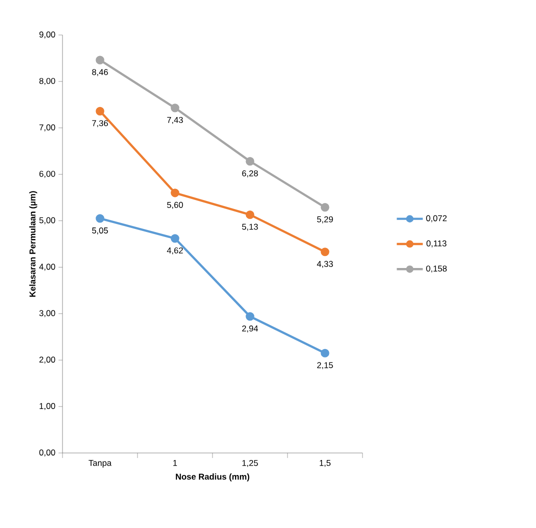  What do you see at coordinates (33, 244) in the screenshot?
I see `y-axis-title: Kelasaran Permulaan (µm)` at bounding box center [33, 244].